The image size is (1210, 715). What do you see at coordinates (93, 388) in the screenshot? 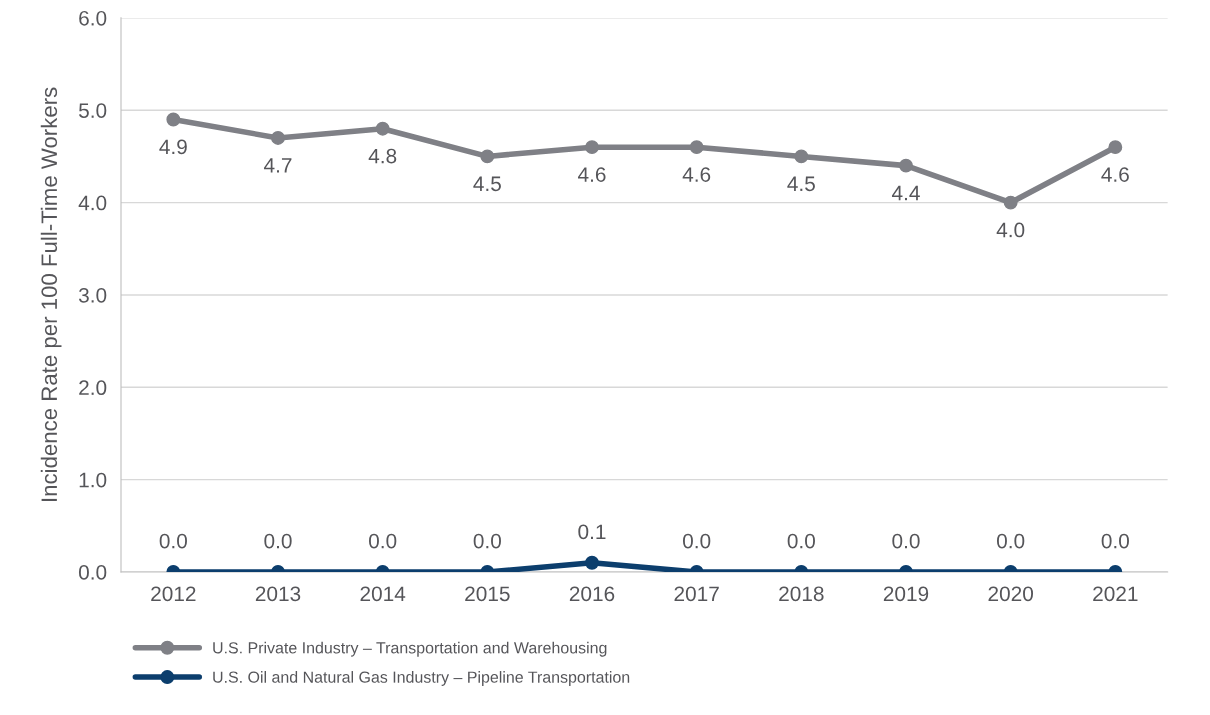
I see `y-tick-label: 2.0` at bounding box center [93, 388].